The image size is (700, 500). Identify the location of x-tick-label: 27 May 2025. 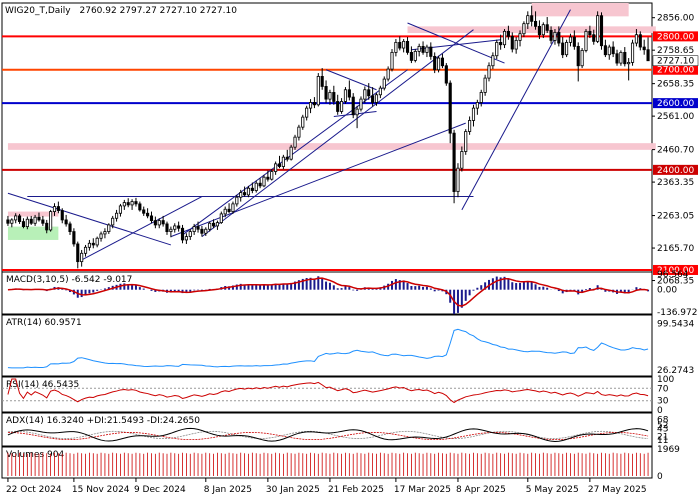
(617, 490).